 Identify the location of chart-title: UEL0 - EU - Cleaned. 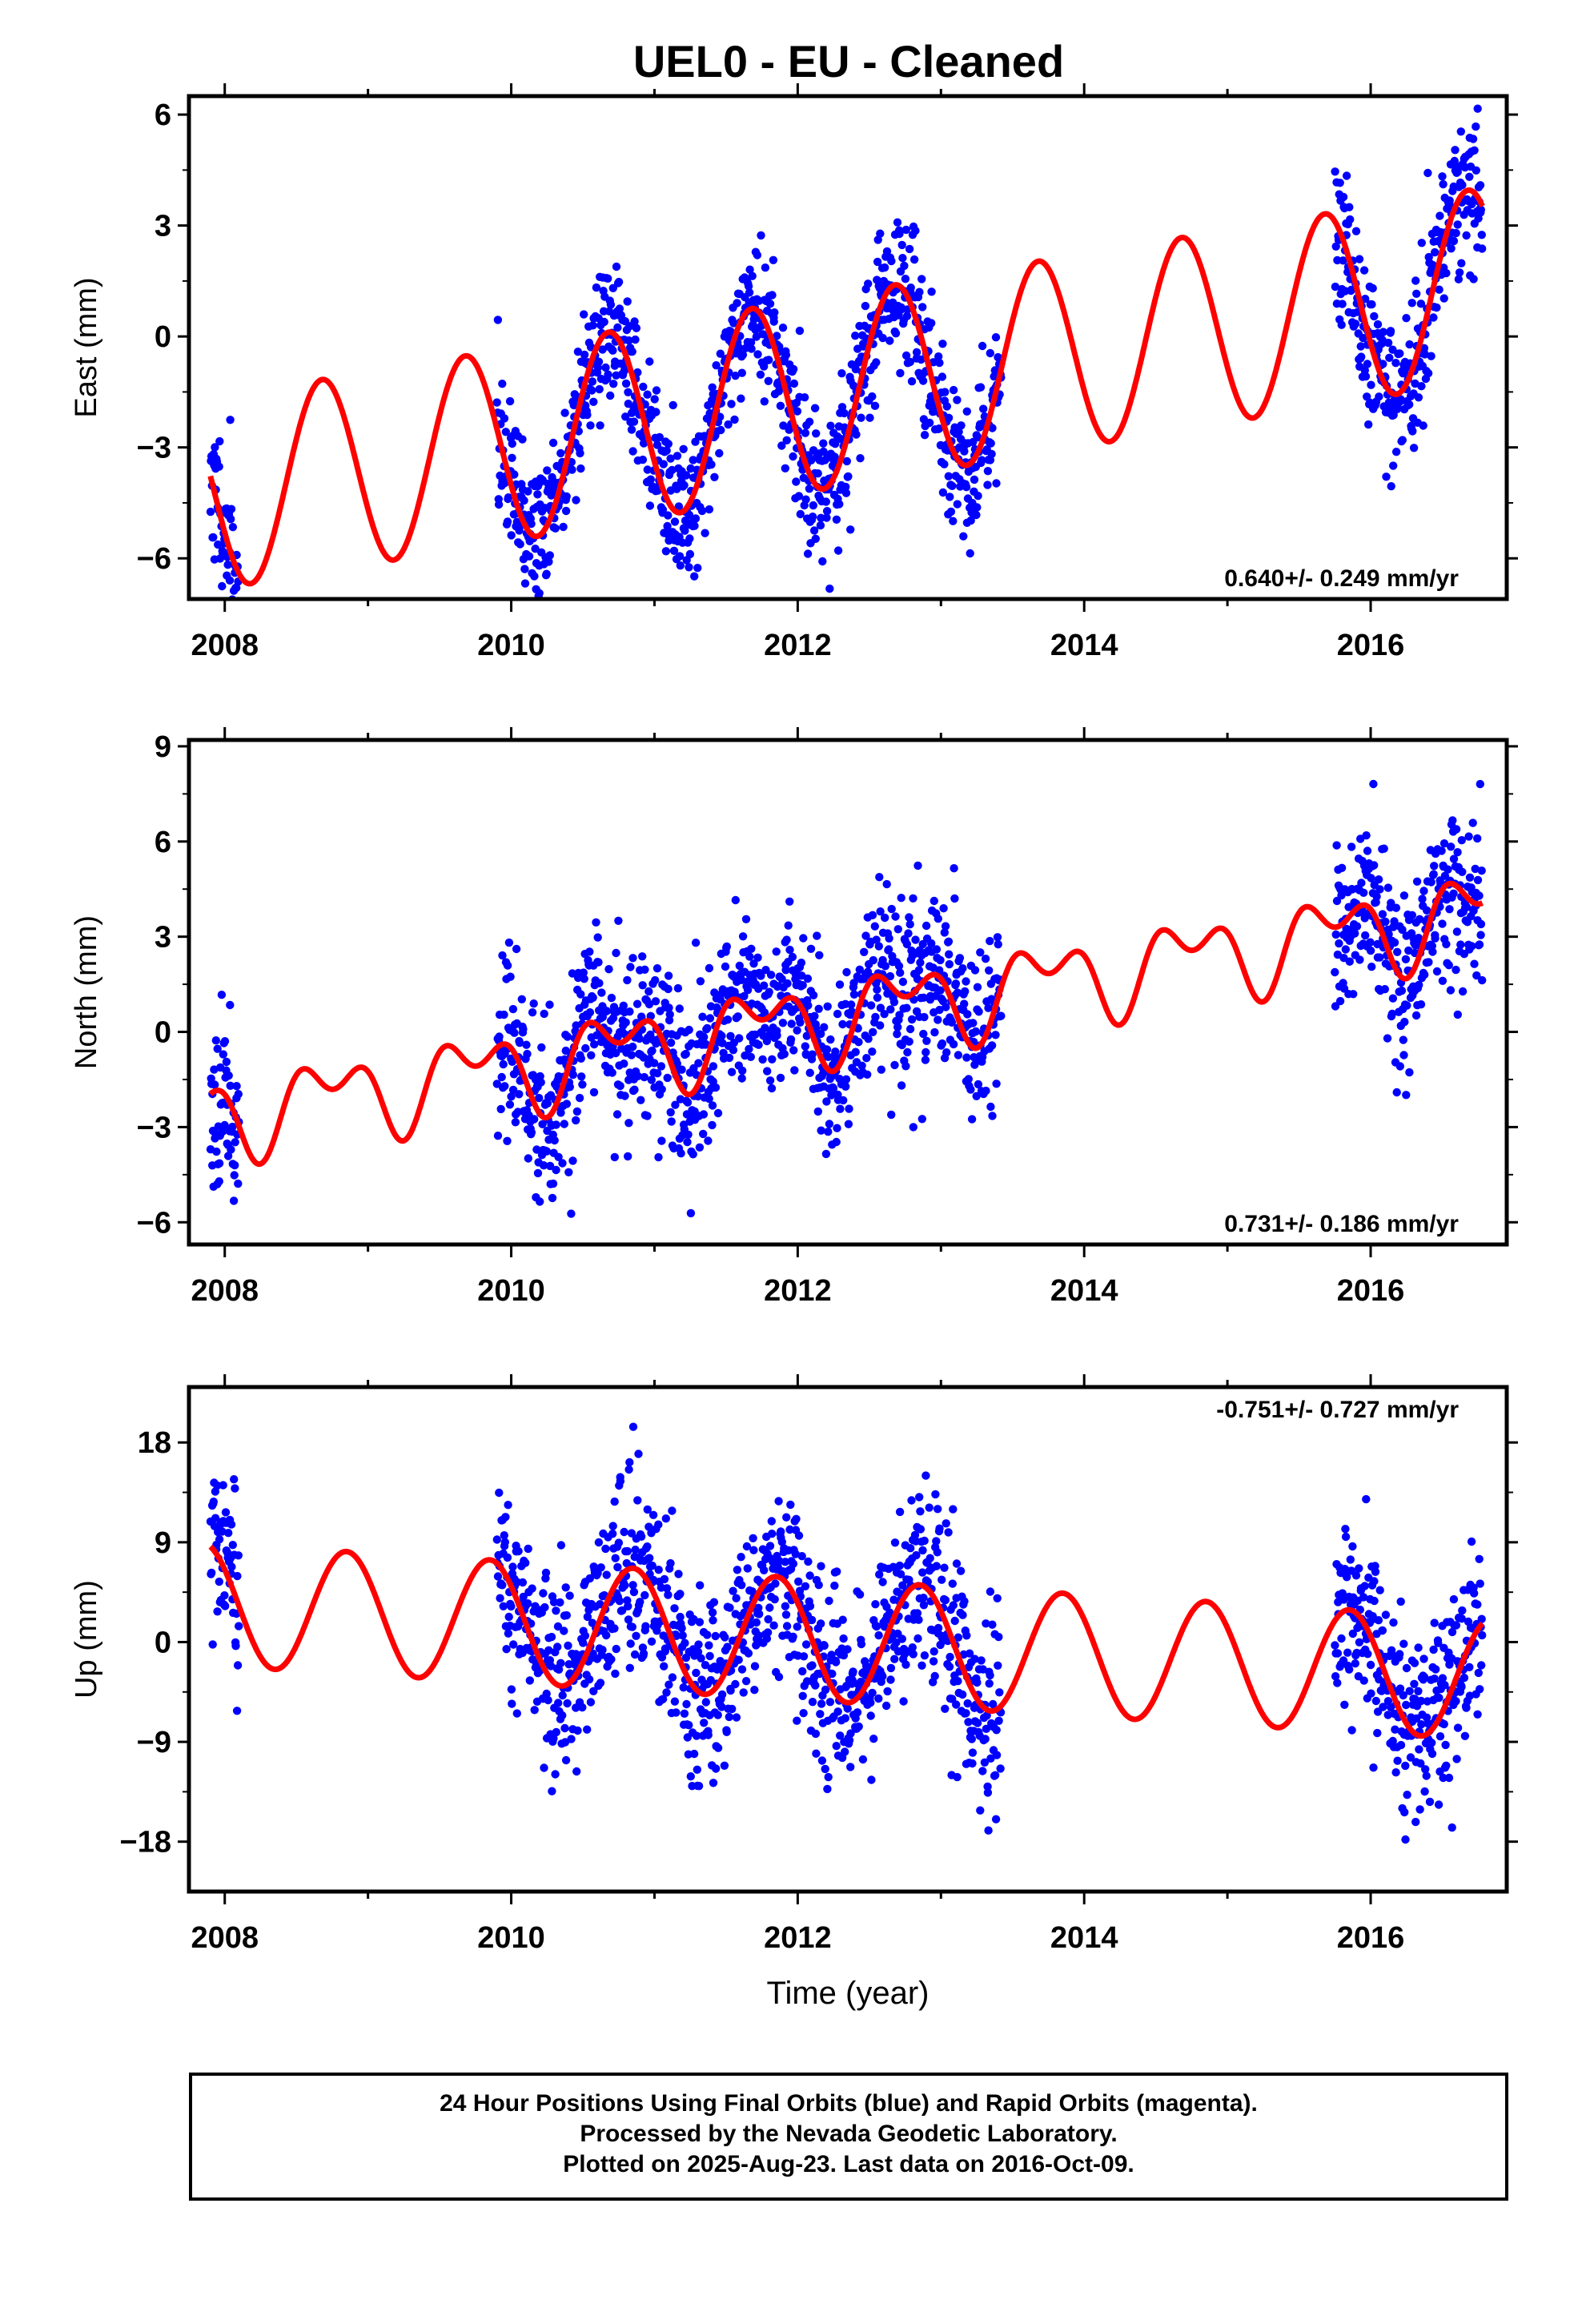
(848, 61).